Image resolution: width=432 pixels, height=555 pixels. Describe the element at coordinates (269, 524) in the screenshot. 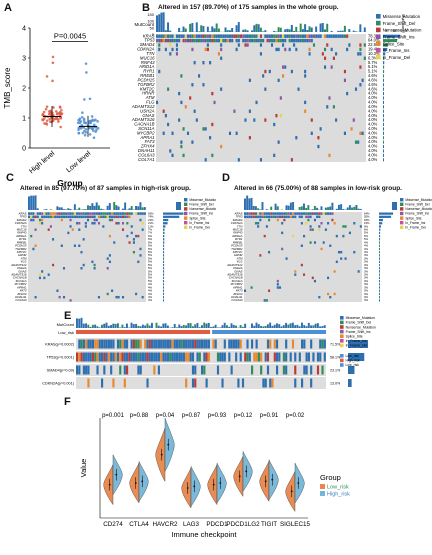

I see `x-tick-label: TIGIT` at that location.